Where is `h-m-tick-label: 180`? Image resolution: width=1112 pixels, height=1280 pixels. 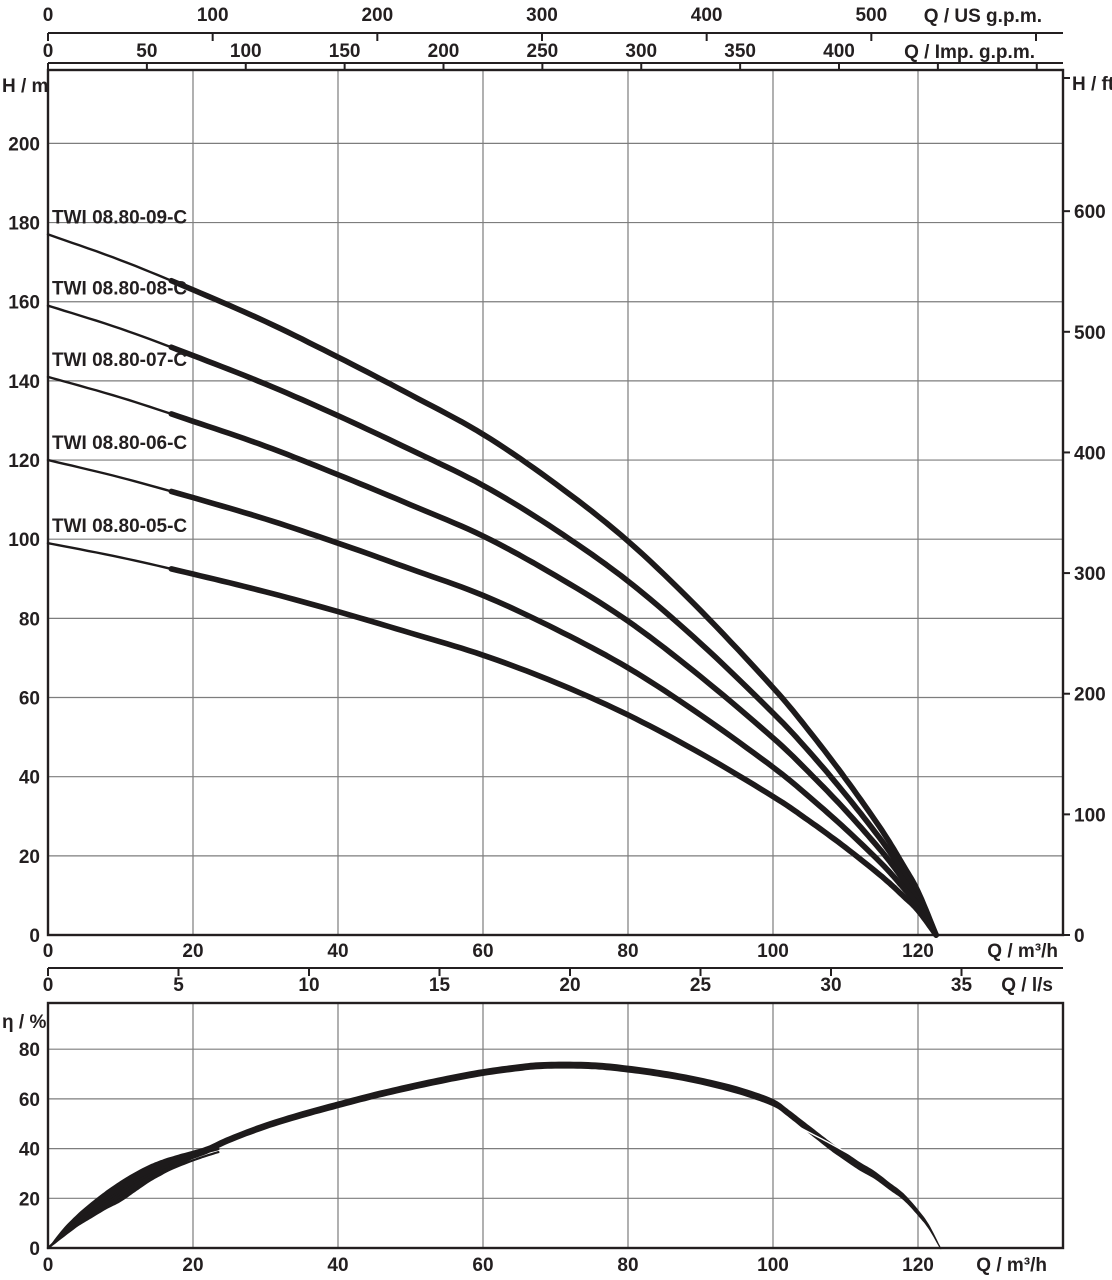
h-m-tick-label: 180 is located at coordinates (24, 224).